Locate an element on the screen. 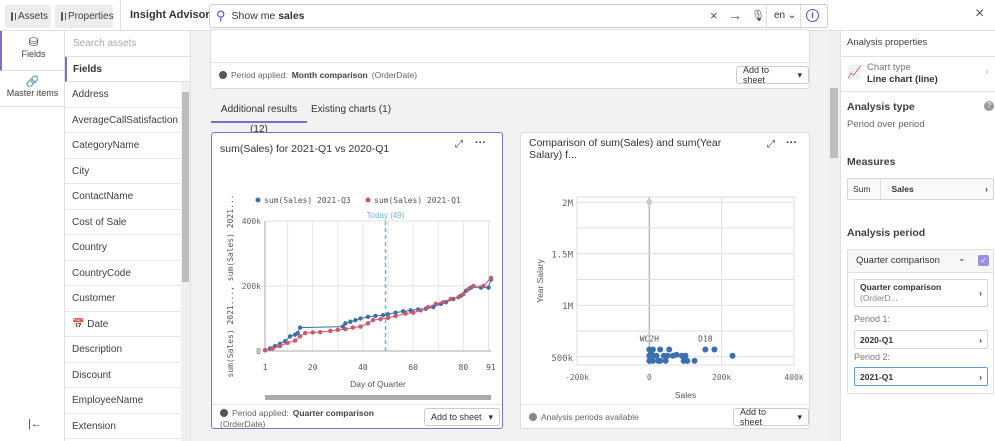 Image resolution: width=995 pixels, height=441 pixels. language-select: en ⌄ is located at coordinates (785, 15).